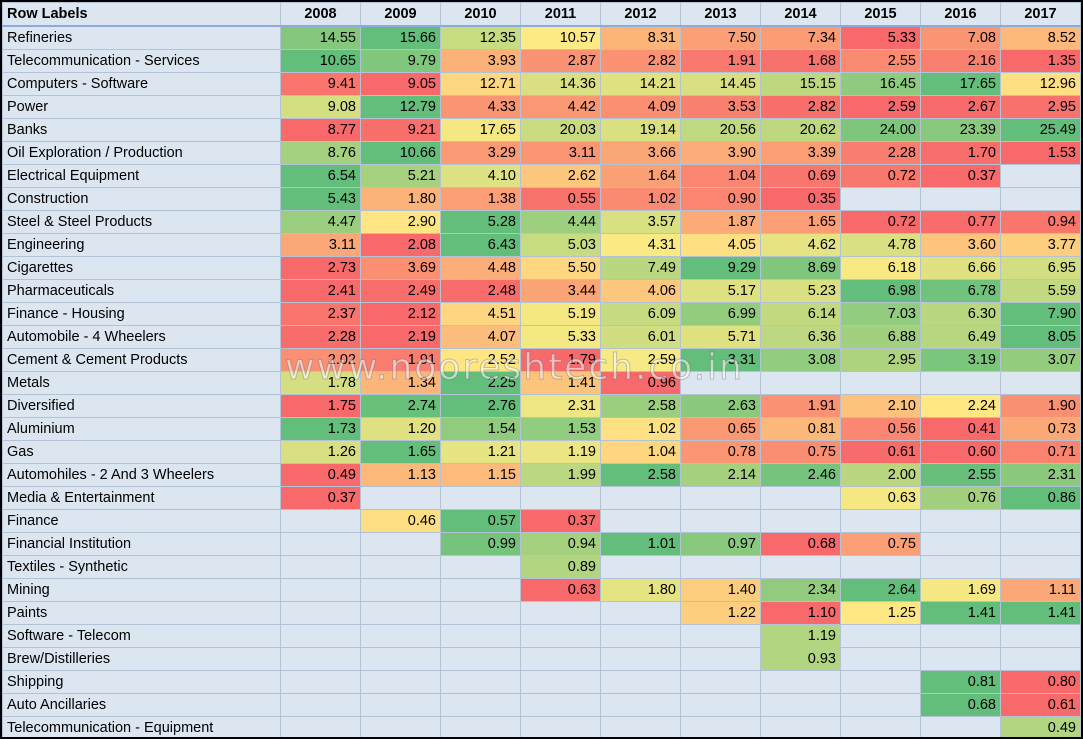  What do you see at coordinates (1040, 498) in the screenshot?
I see `value-cell: 0.86` at bounding box center [1040, 498].